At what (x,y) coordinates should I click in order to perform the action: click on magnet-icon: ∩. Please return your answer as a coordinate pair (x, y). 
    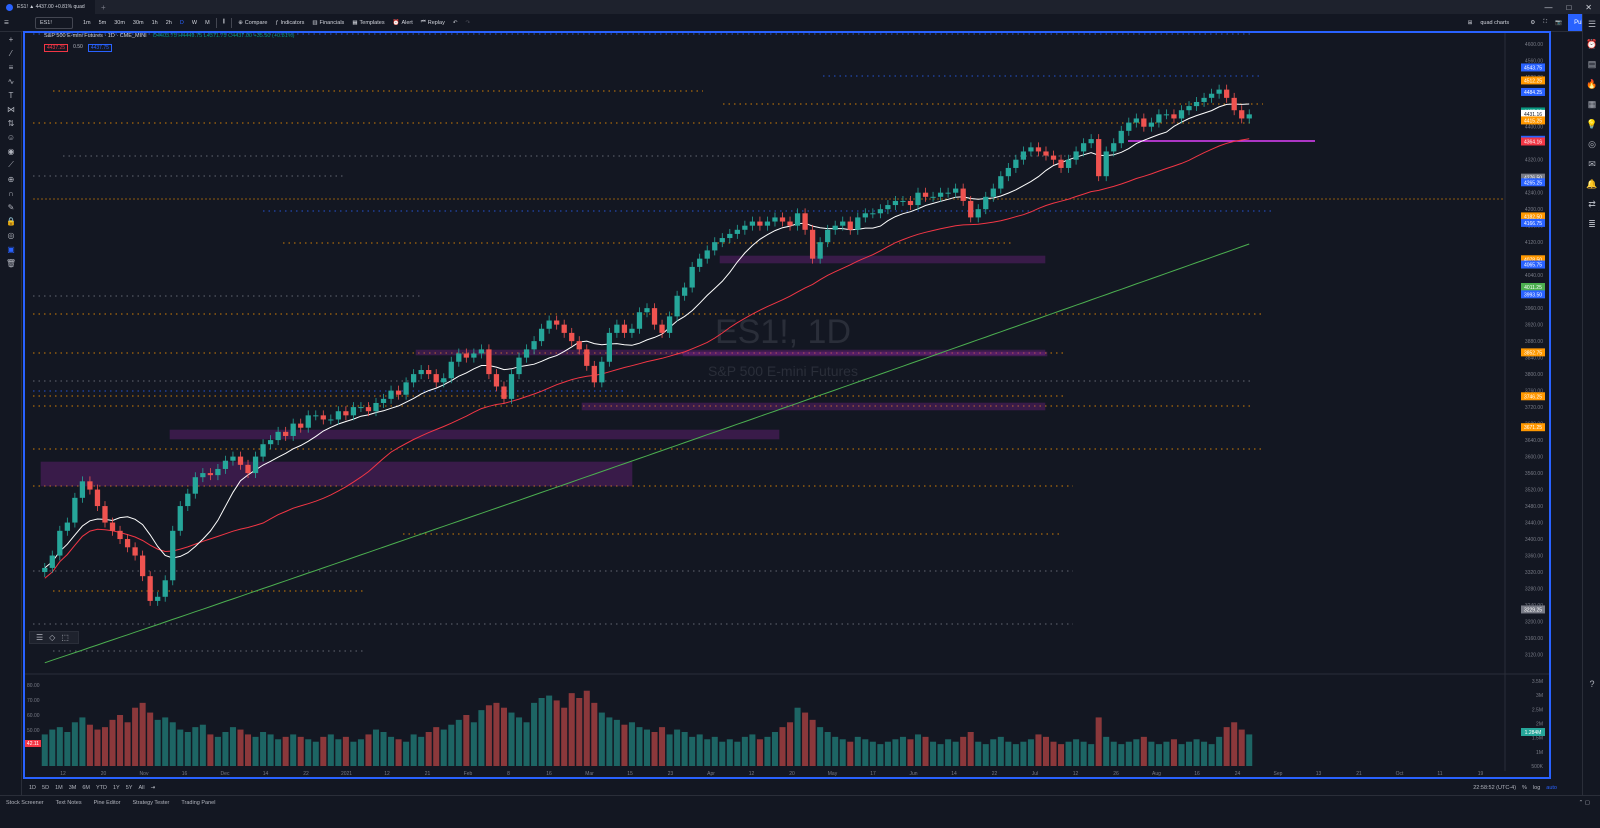
    Looking at the image, I should click on (11, 193).